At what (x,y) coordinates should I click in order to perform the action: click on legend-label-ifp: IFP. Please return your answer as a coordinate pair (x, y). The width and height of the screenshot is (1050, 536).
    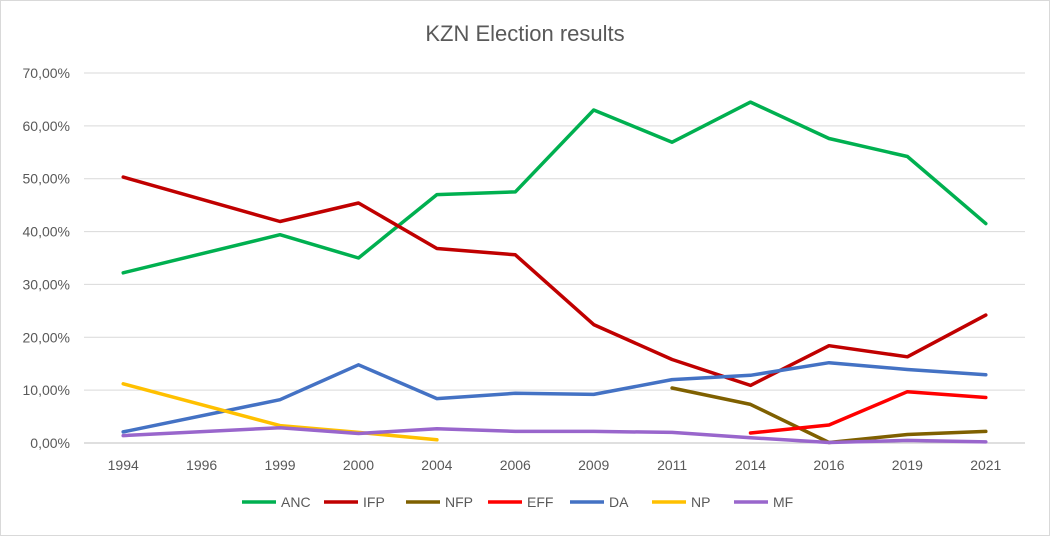
    Looking at the image, I should click on (374, 502).